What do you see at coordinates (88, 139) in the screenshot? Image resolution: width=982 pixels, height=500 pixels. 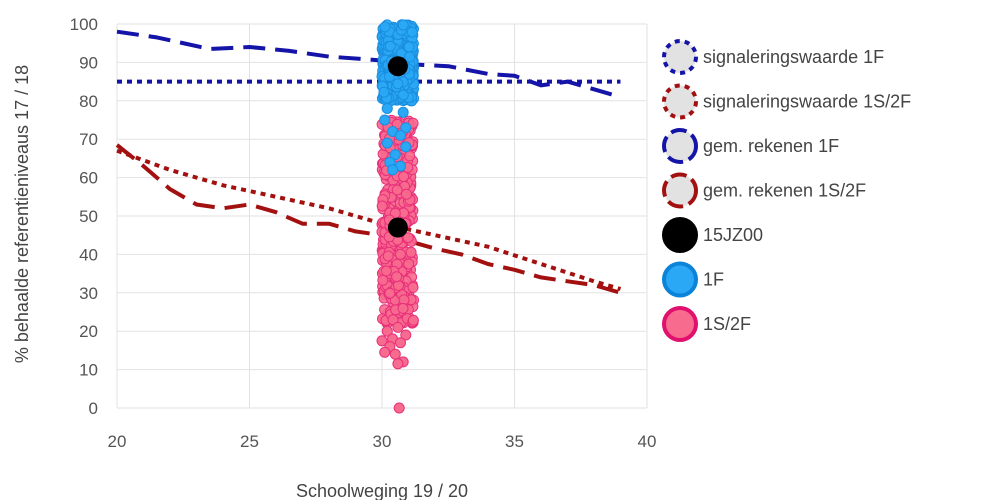 I see `y-tick-label: 70` at bounding box center [88, 139].